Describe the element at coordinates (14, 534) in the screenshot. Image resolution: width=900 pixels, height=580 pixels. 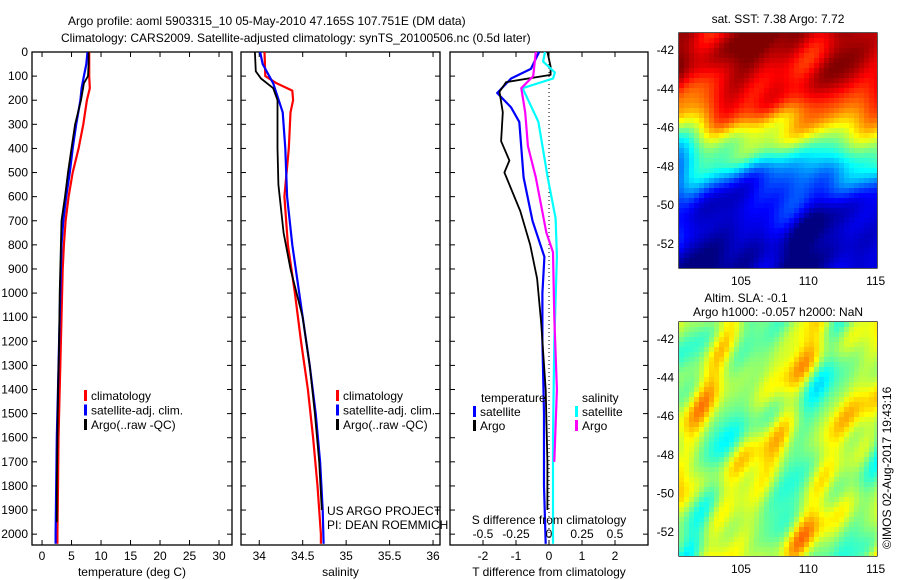
I see `y-tick-label: 2000` at that location.